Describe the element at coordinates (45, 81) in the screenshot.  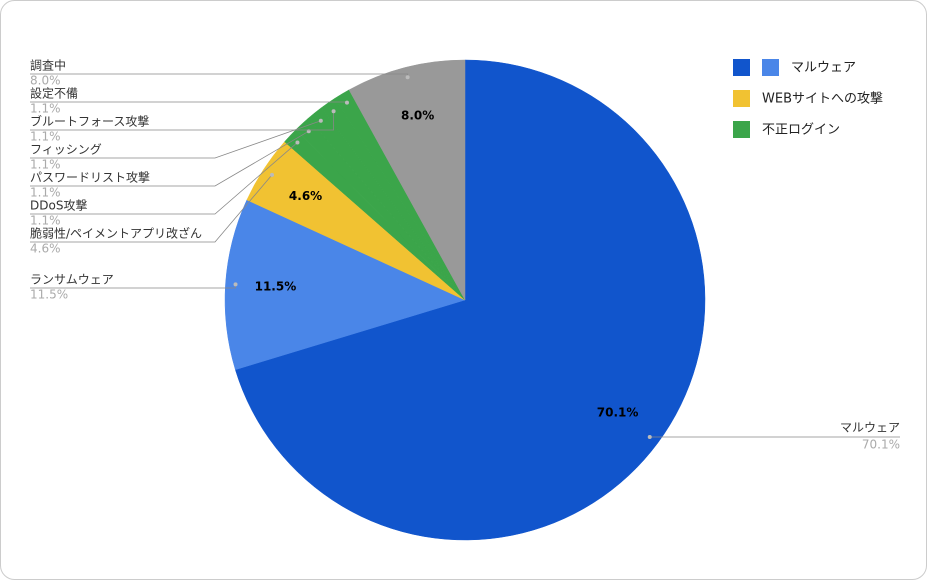
I see `slice-value: 8.0%` at that location.